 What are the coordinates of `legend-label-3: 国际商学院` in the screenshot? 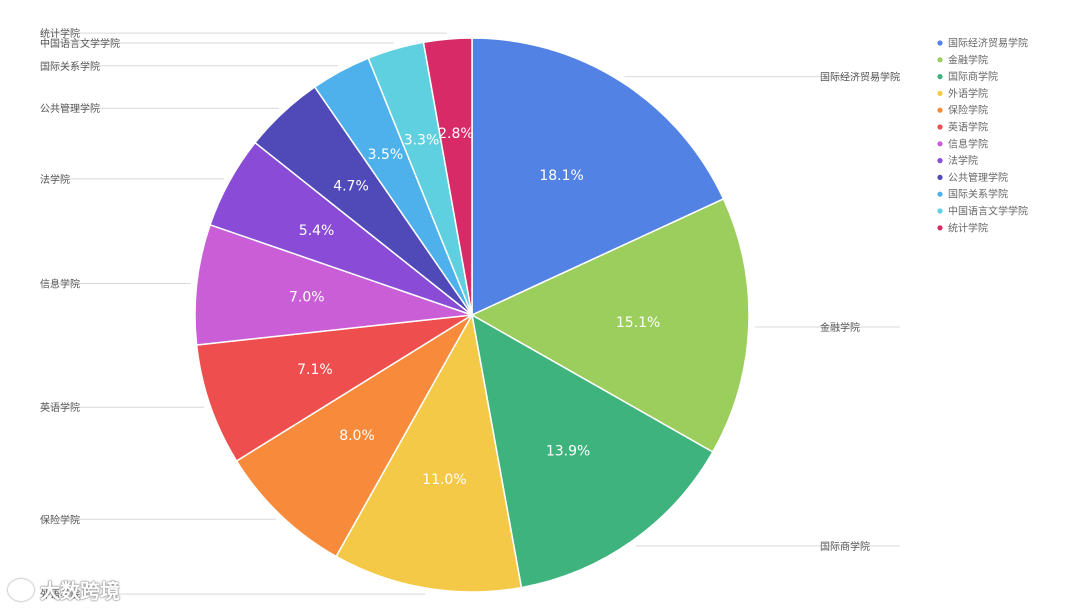 It's located at (973, 76).